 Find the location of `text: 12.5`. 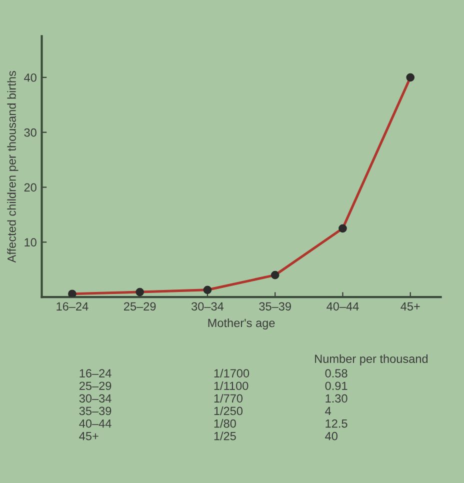

text: 12.5 is located at coordinates (337, 423).